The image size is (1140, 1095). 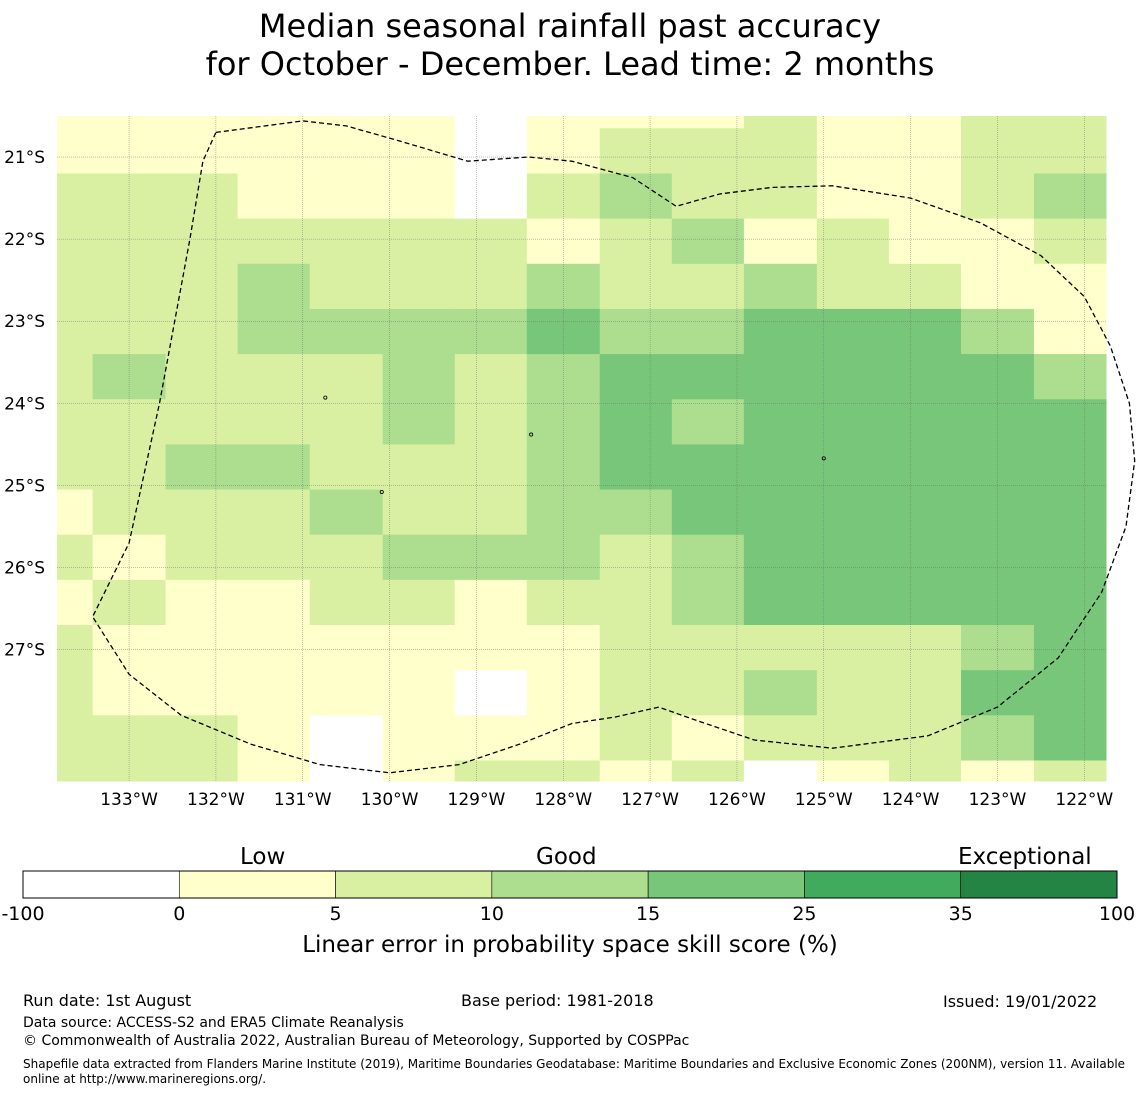 What do you see at coordinates (145, 1079) in the screenshot?
I see `shapefile-credit-line2: online at http://www.marineregions.org/.` at bounding box center [145, 1079].